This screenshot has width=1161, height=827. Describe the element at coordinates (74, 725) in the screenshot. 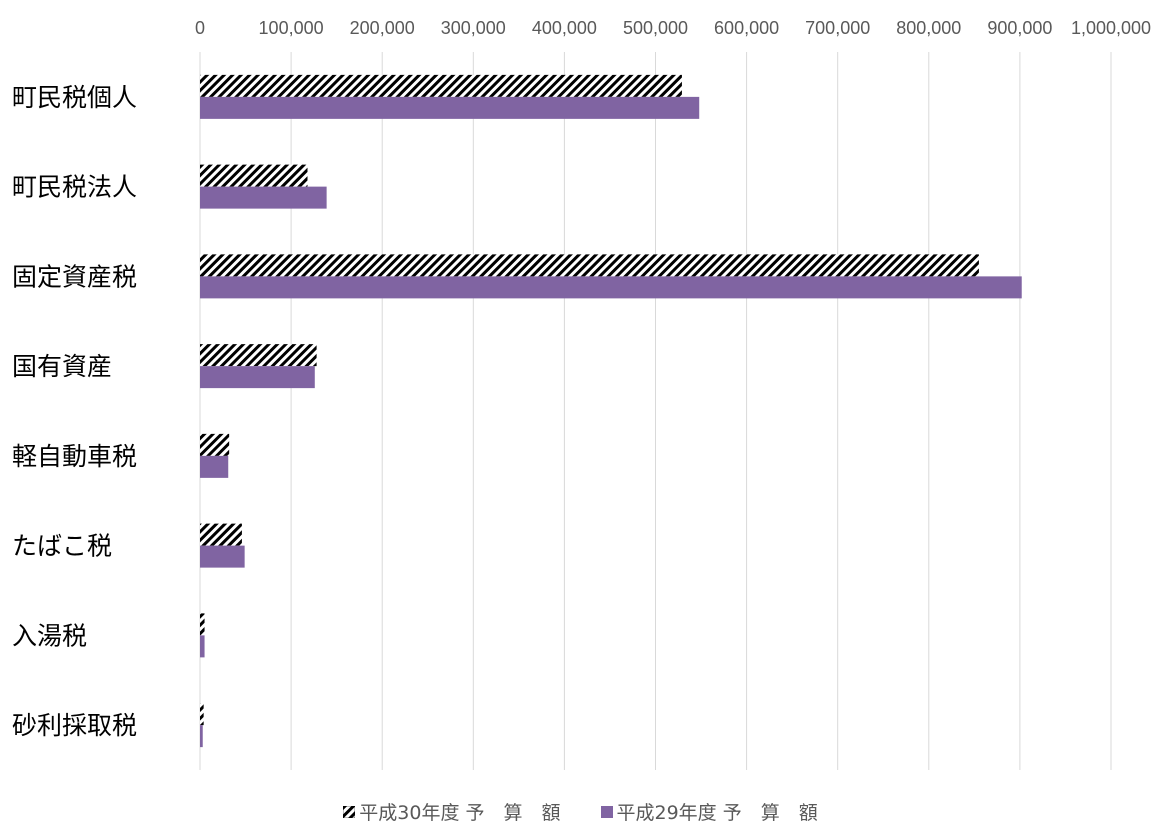

I see `category-label: 砂利採取税` at that location.